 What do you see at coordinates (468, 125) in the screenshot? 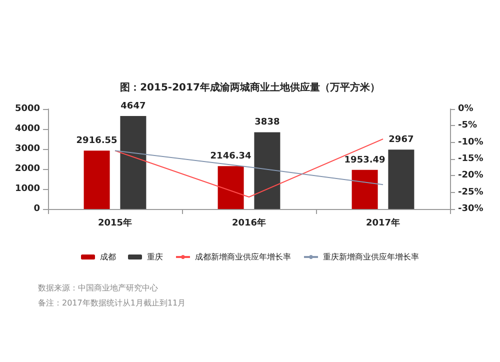
I see `y2-tick-label: -5%` at bounding box center [468, 125].